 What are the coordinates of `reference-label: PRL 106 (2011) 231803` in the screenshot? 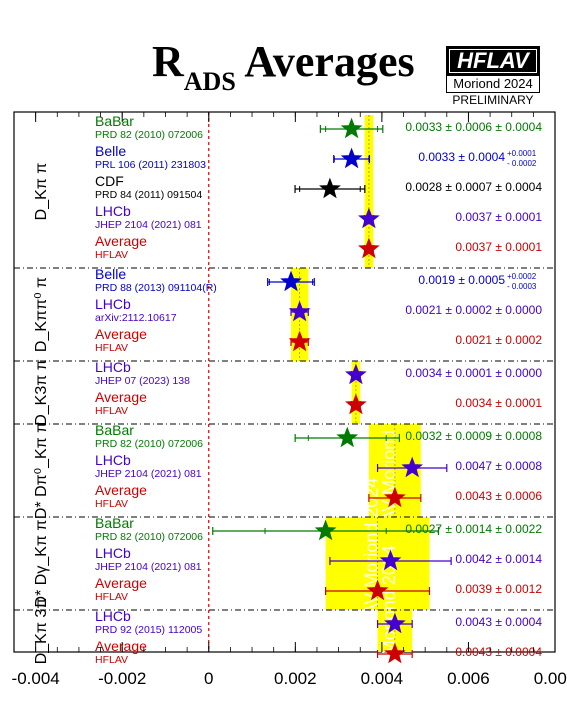 It's located at (150, 165).